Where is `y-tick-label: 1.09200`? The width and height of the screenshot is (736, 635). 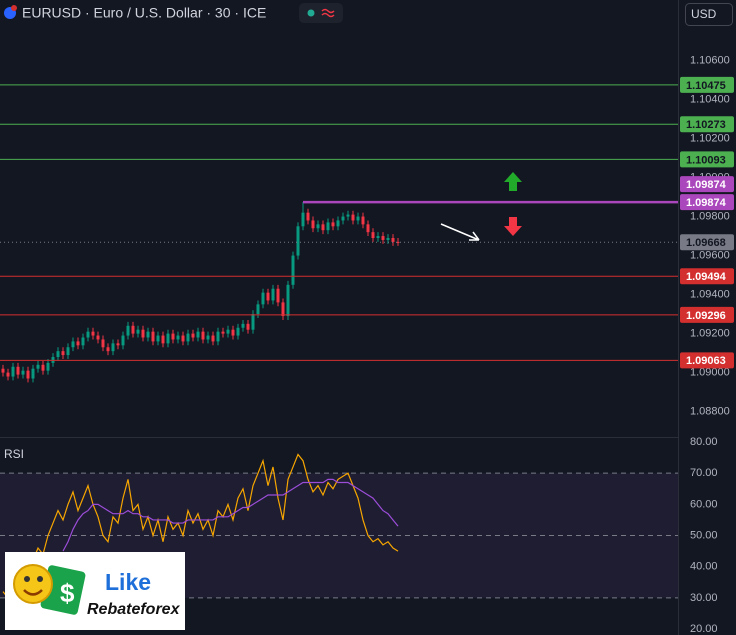
y-tick-label: 1.09200 is located at coordinates (710, 334).